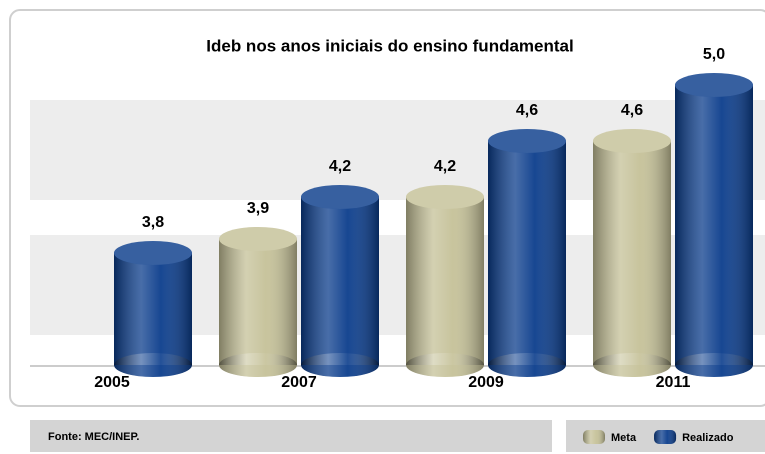 Image resolution: width=765 pixels, height=454 pixels. What do you see at coordinates (714, 54) in the screenshot?
I see `value-label: 5,0` at bounding box center [714, 54].